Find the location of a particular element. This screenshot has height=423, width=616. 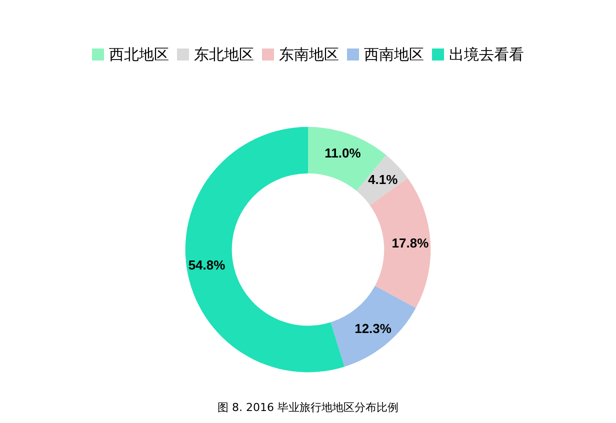

legend-label: 出境去看看 is located at coordinates (486, 55).